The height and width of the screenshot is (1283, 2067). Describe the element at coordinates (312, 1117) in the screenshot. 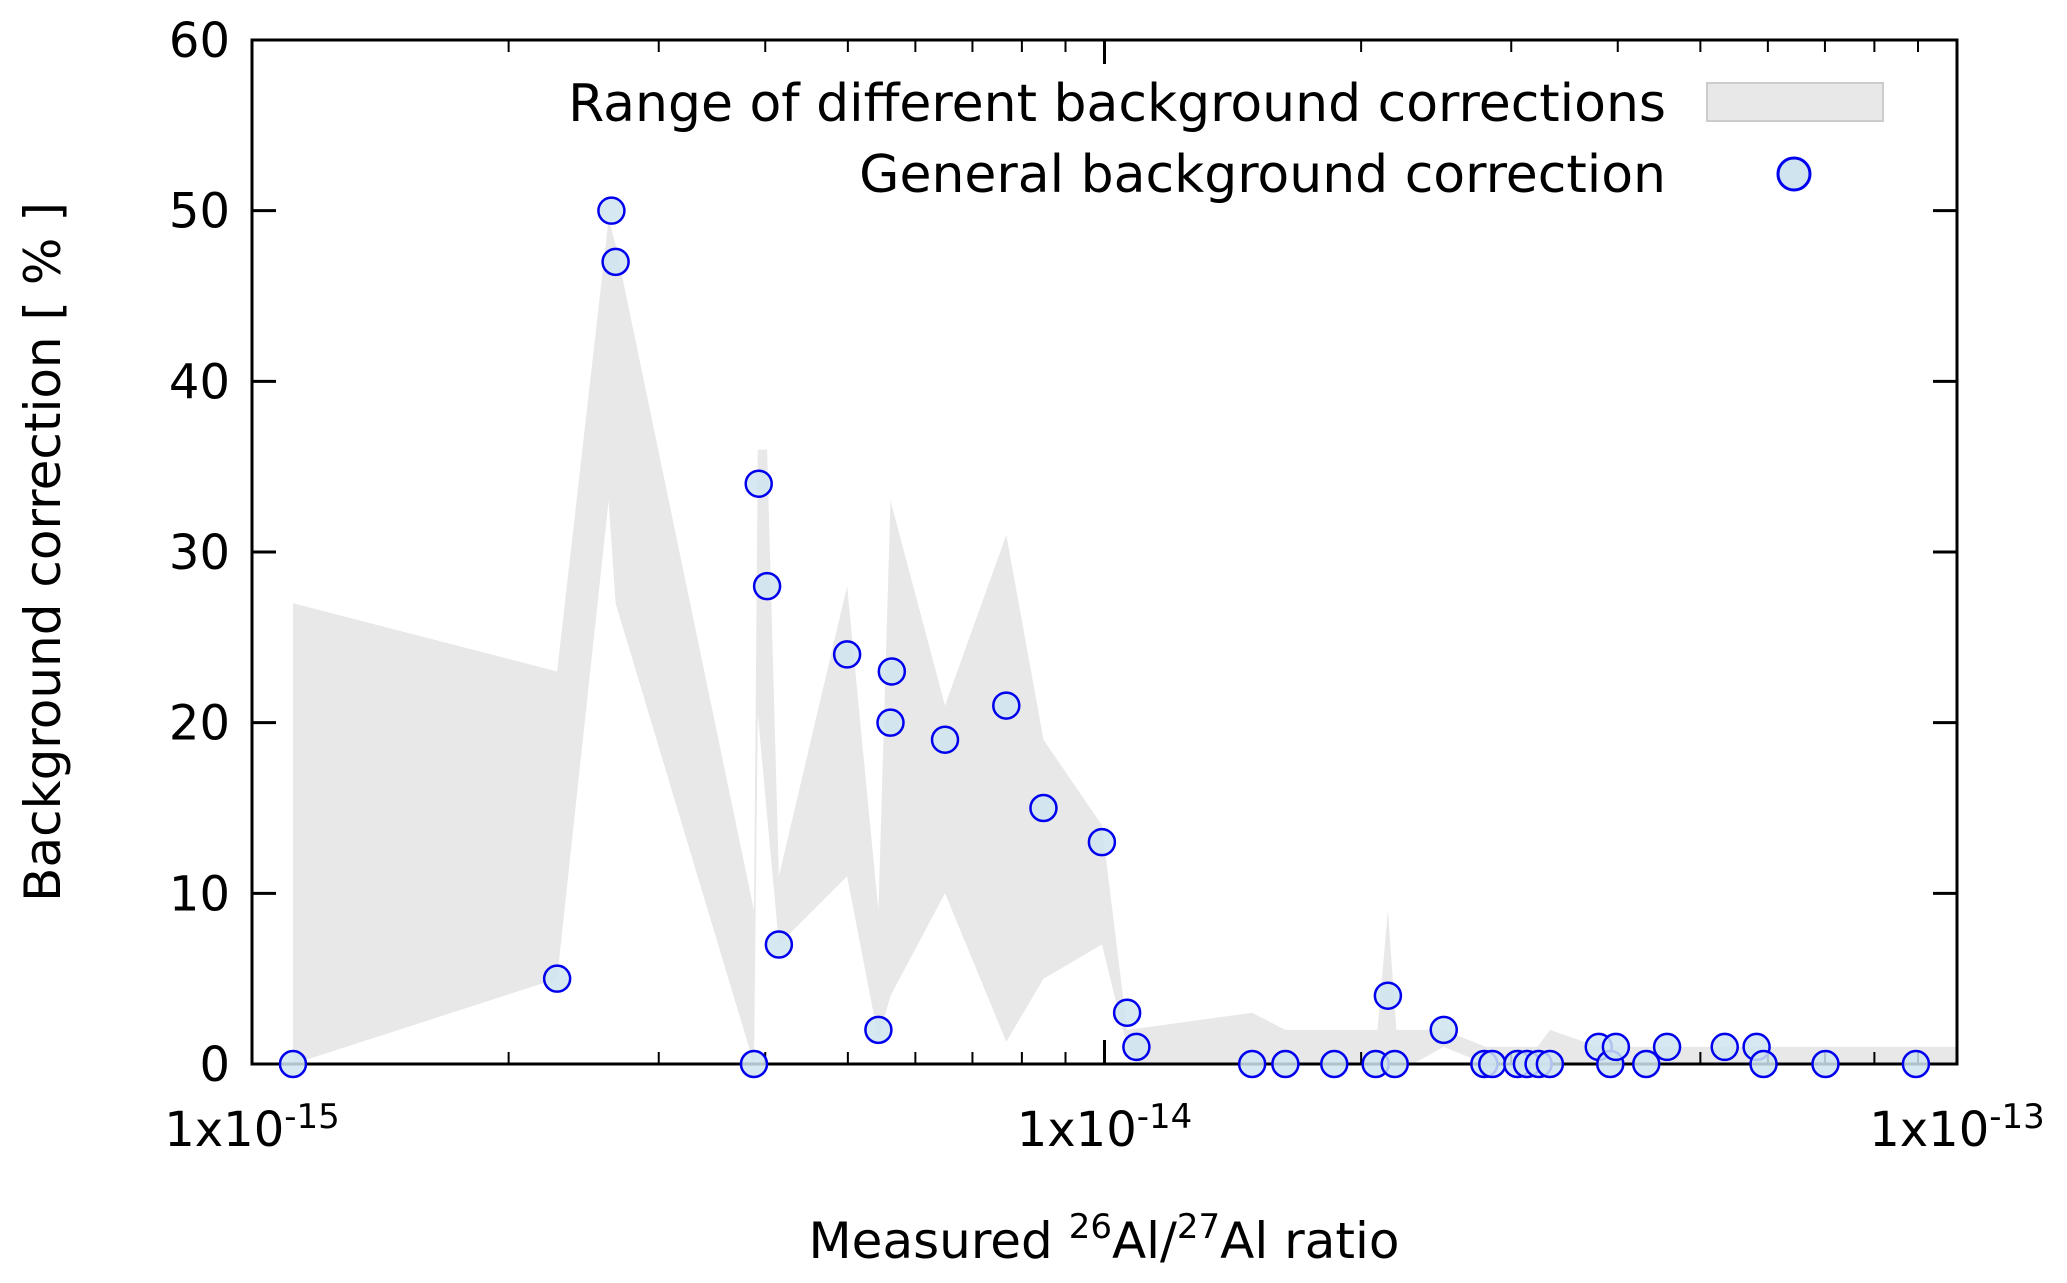

I see `x-tick-exponent: -15` at that location.